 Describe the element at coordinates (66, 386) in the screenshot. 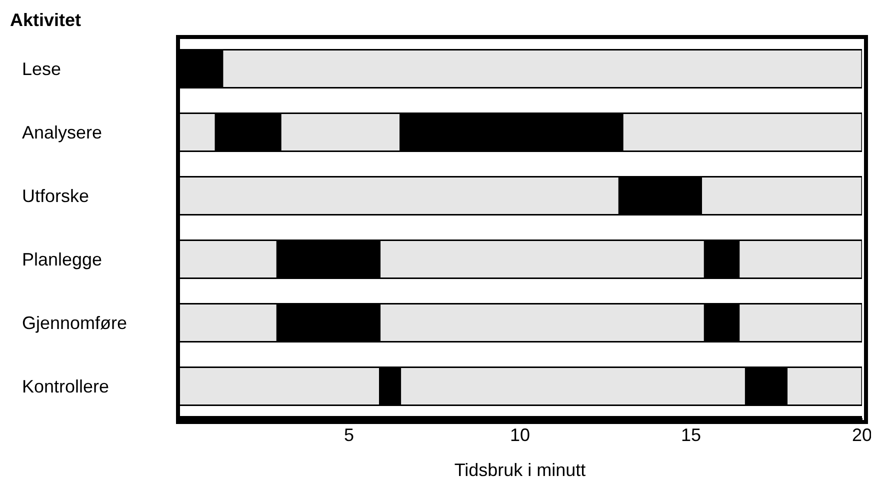

I see `y-tick-label: Kontrollere` at that location.